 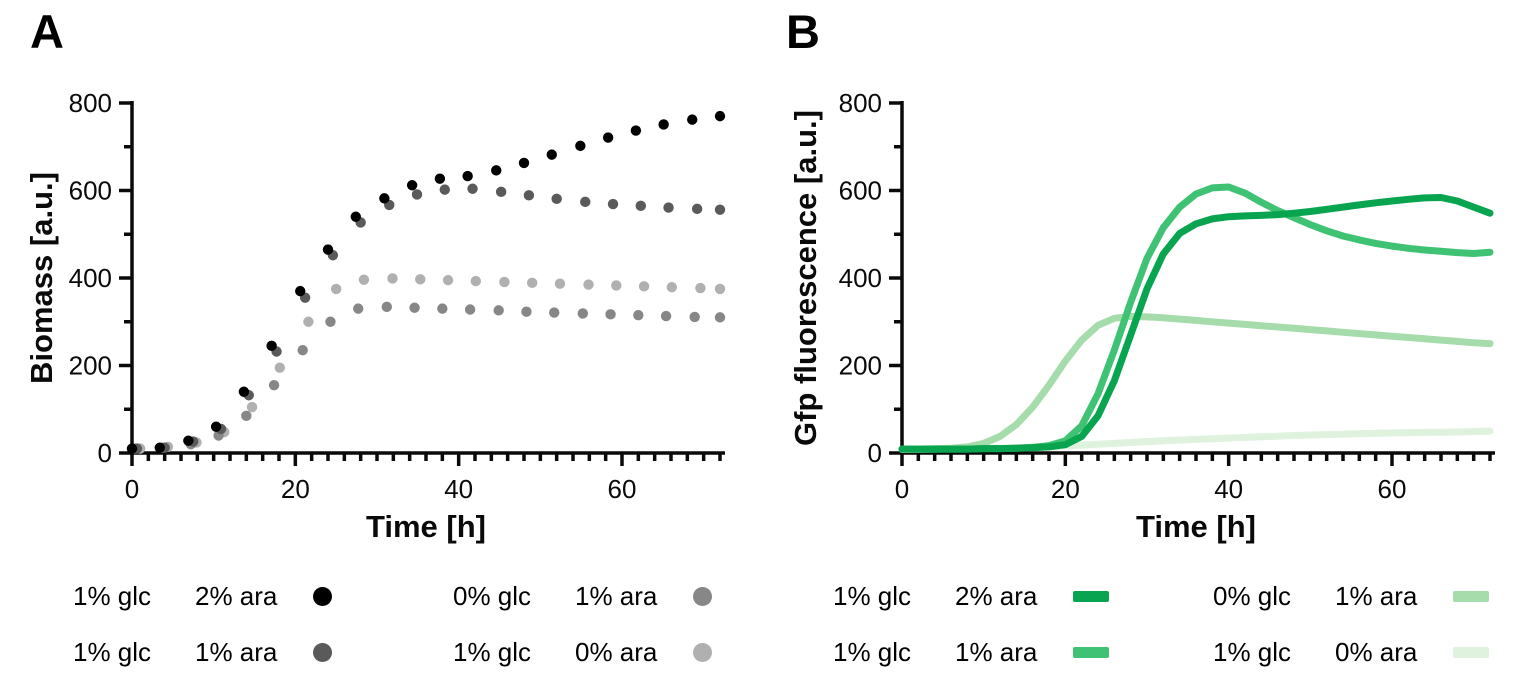 What do you see at coordinates (803, 31) in the screenshot?
I see `panel-b-letter: B` at bounding box center [803, 31].